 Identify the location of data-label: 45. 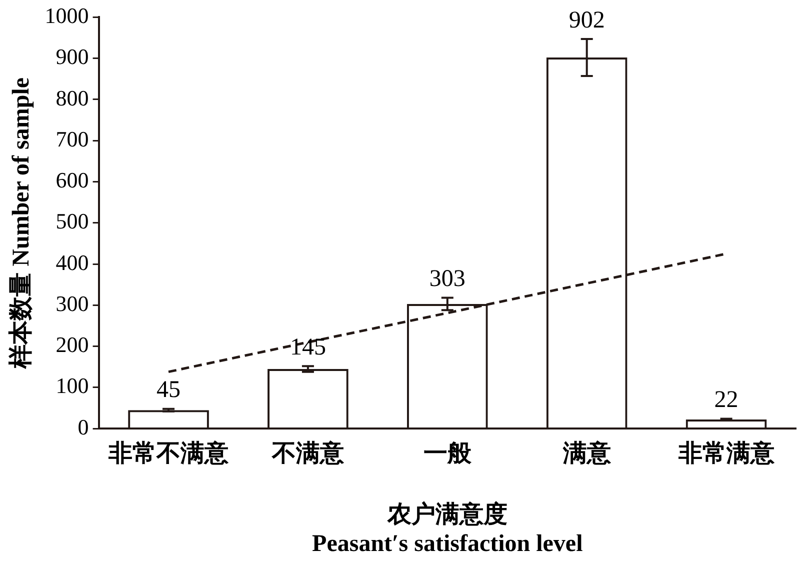
(168, 390).